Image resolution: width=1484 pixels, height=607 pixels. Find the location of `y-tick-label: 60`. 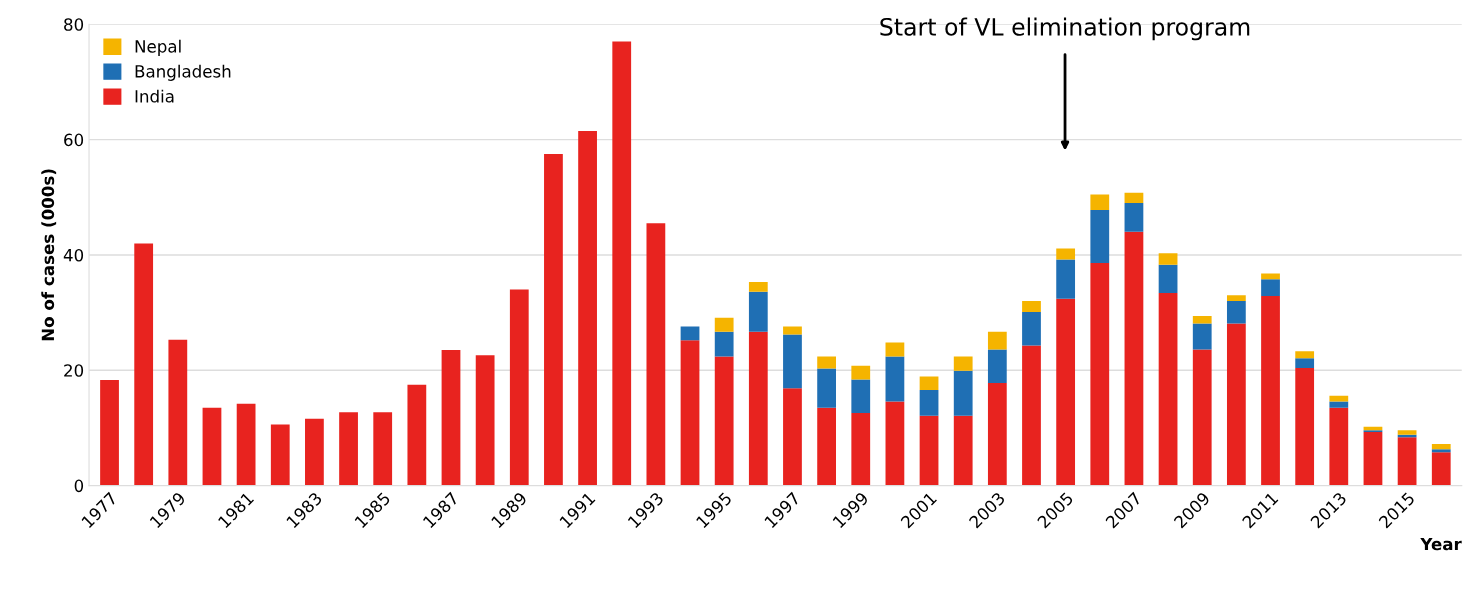

y-tick-label: 60 is located at coordinates (74, 140).